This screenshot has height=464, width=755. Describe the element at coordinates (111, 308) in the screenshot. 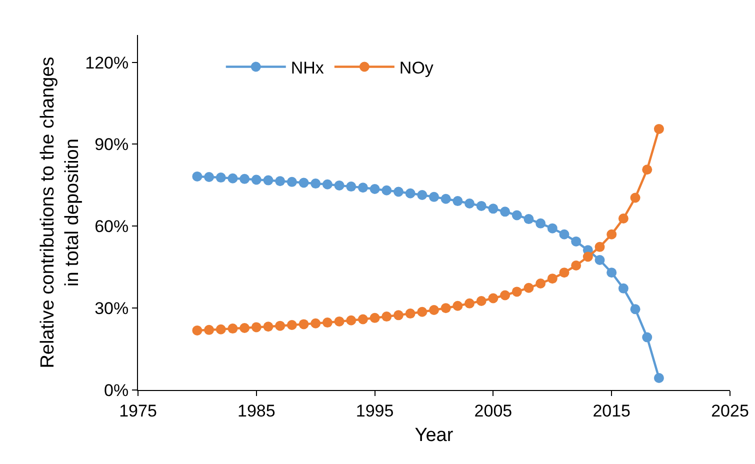

I see `y-tick-label: 30%` at that location.